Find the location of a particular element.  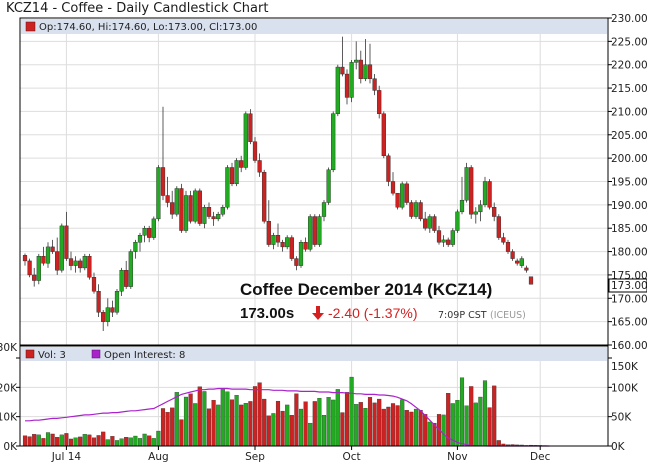

price-y-tick-label: 170.00 is located at coordinates (629, 299).